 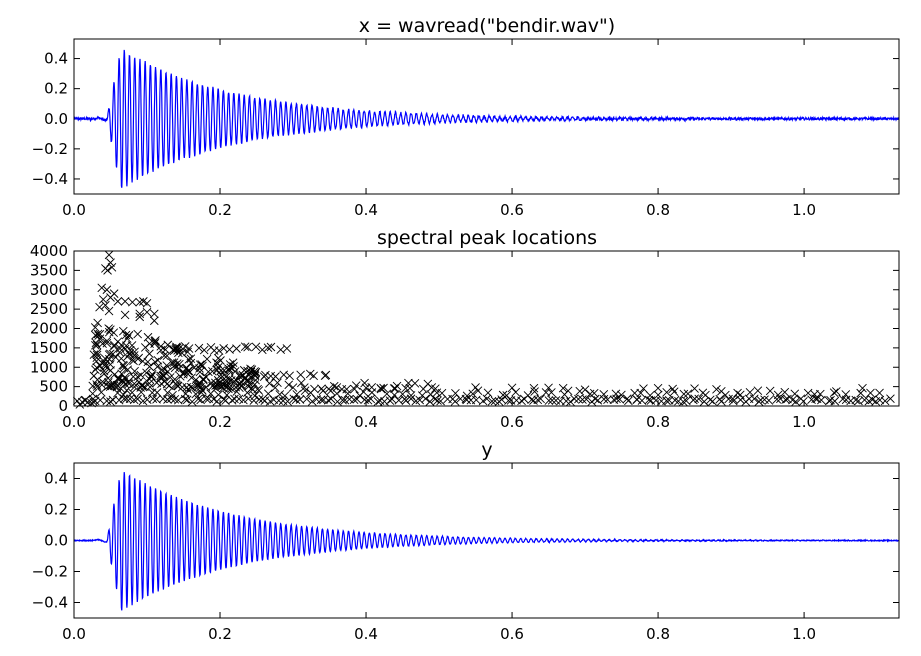 I want to click on waveform-x-xtick-label: 0.4, so click(x=366, y=210).